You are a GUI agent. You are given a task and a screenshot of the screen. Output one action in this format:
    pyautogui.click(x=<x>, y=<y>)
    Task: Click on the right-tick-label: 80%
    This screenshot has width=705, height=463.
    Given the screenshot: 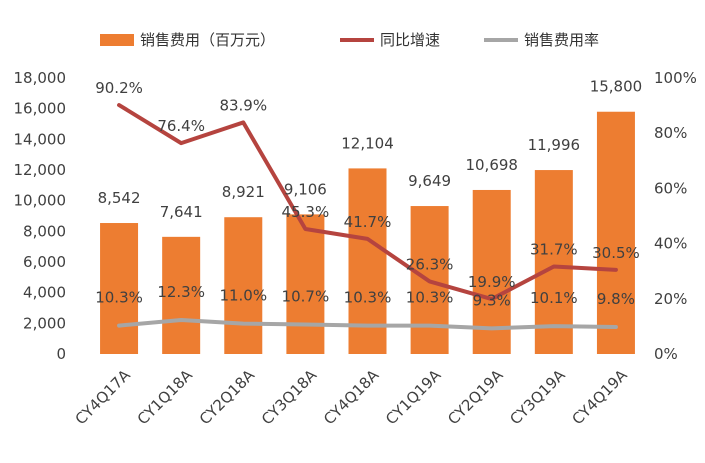 What is the action you would take?
    pyautogui.click(x=670, y=133)
    